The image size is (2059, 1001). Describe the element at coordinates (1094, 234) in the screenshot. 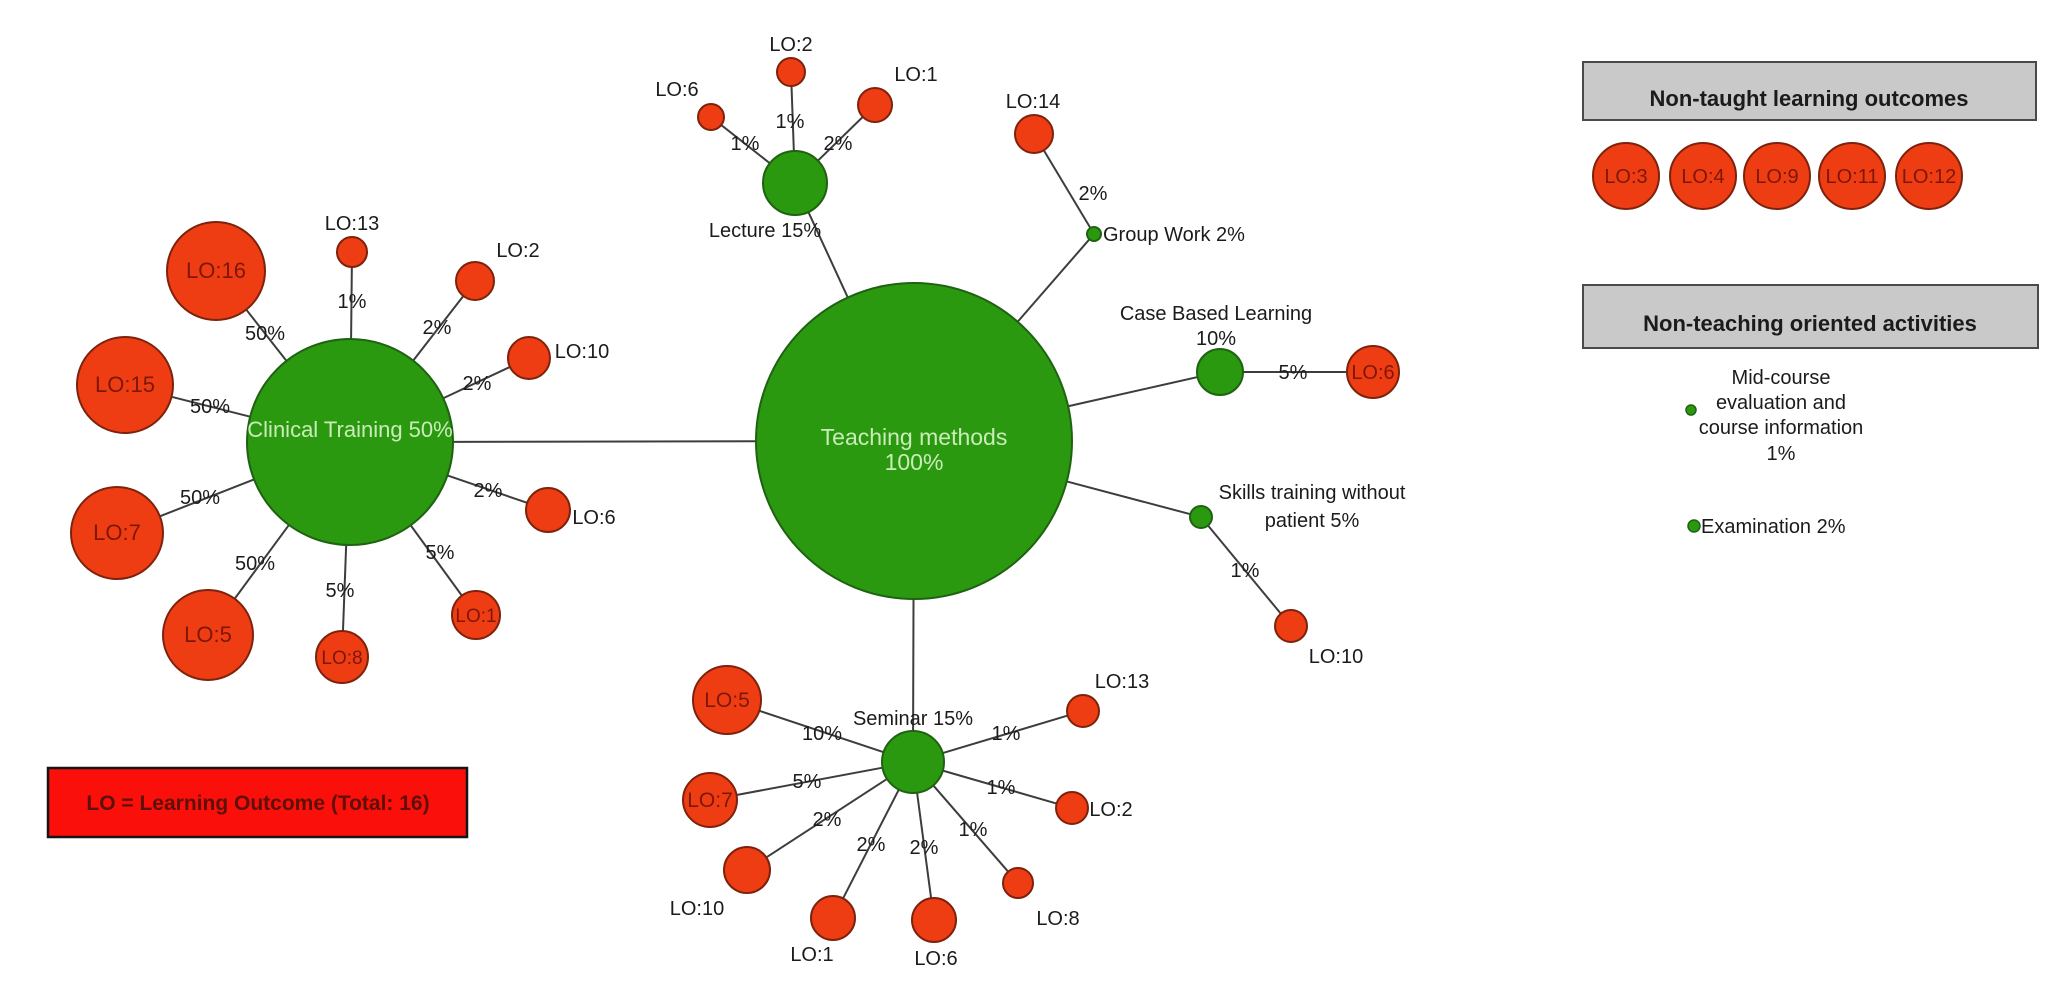

I see `hub-circle-gw_dot` at that location.